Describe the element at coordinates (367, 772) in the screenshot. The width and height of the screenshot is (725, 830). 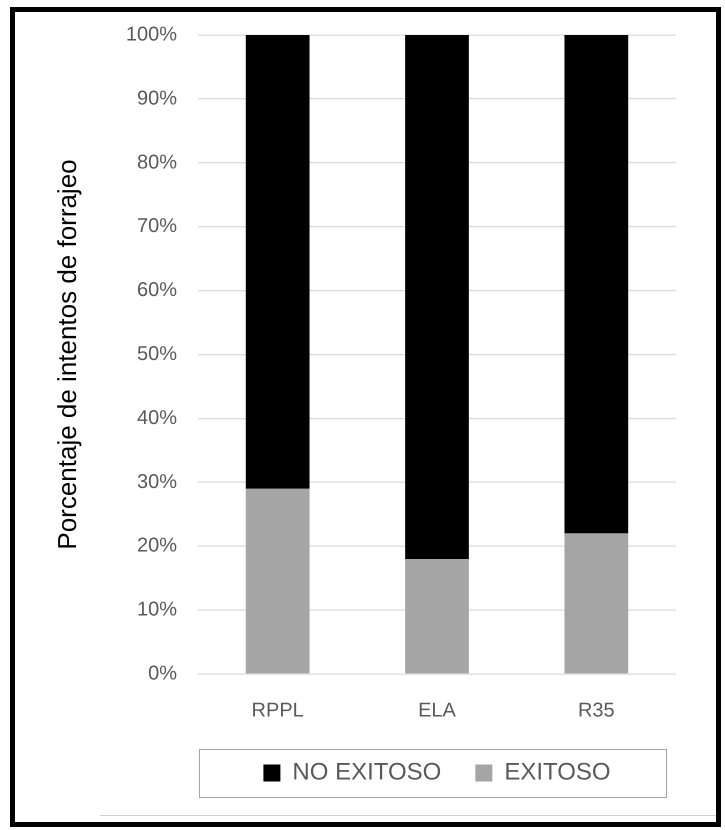
I see `legend-label: NO EXITOSO` at that location.